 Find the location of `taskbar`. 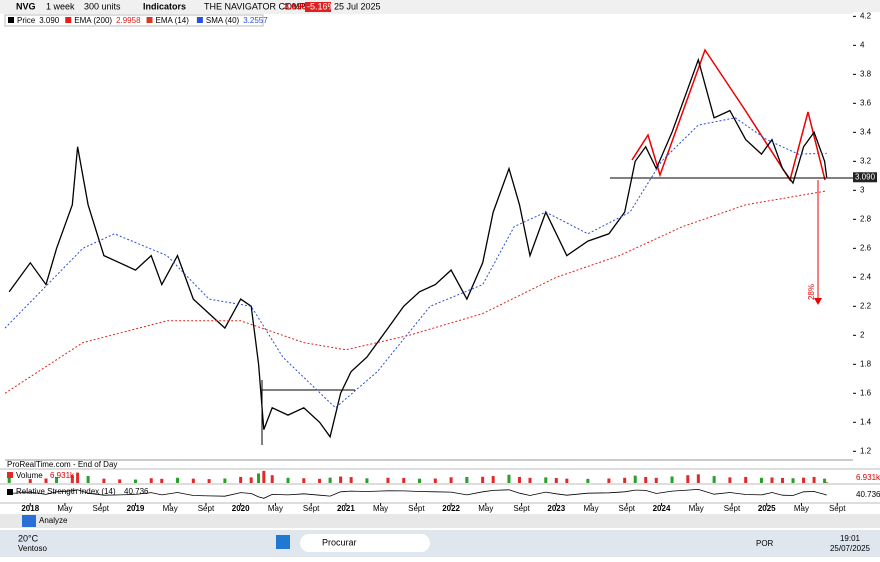

taskbar is located at coordinates (440, 543).